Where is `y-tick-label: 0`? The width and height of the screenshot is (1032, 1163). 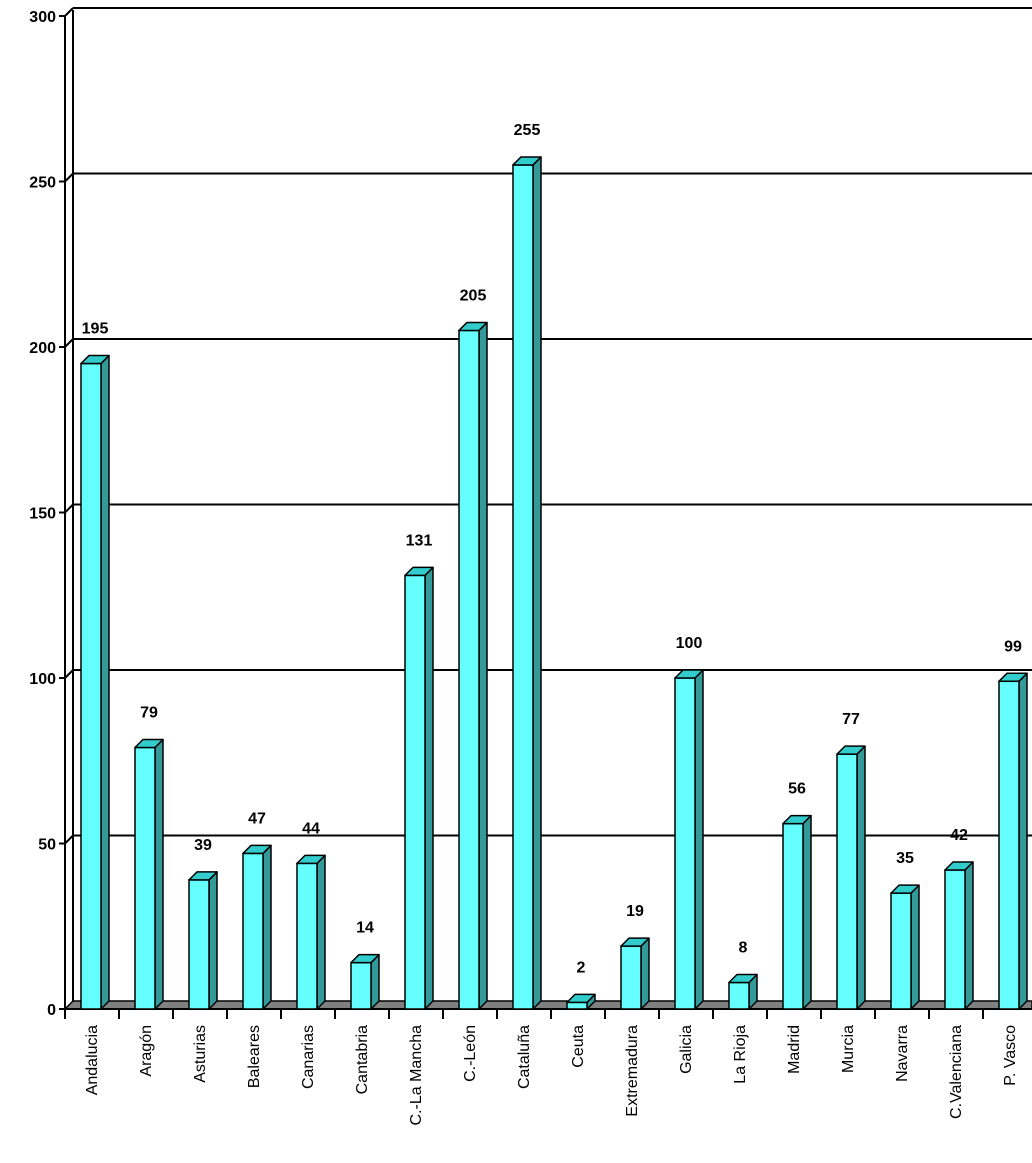
y-tick-label: 0 is located at coordinates (51, 1010).